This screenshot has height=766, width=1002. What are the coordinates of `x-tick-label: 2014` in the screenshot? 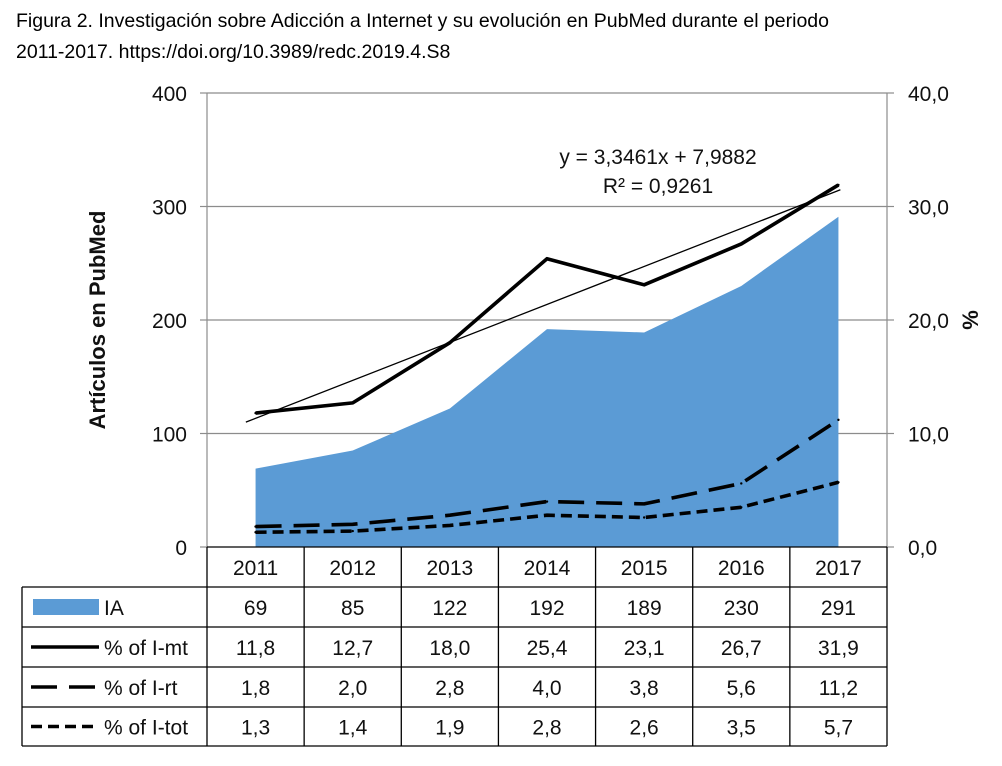 It's located at (547, 568).